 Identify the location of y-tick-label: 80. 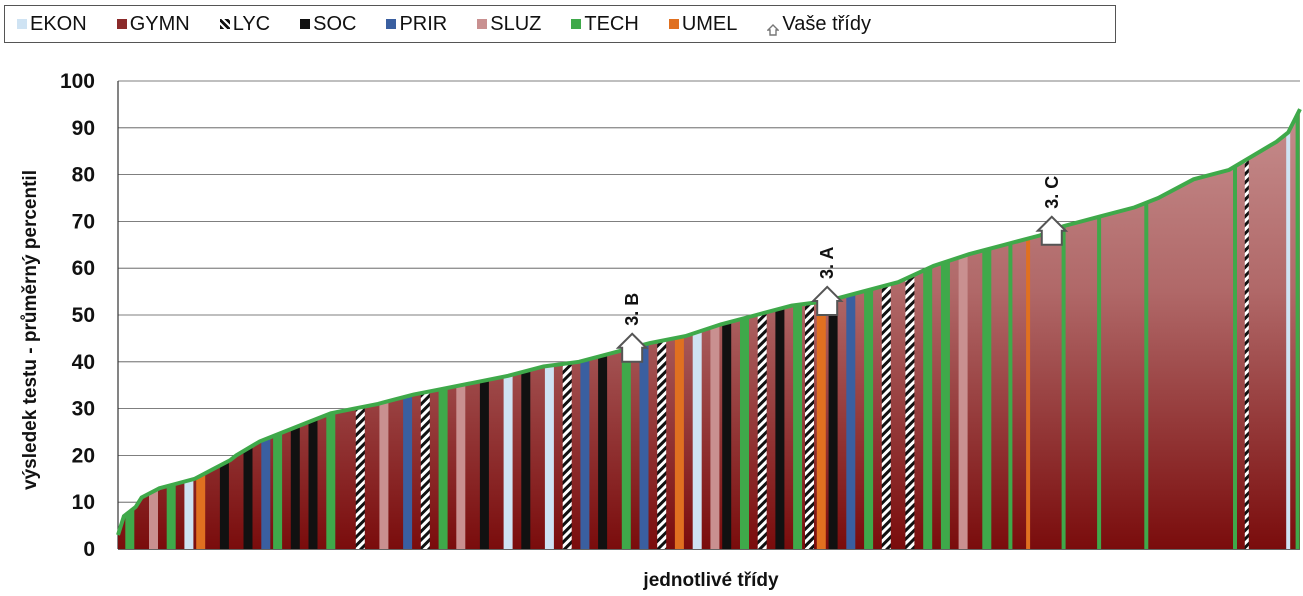
(83, 175).